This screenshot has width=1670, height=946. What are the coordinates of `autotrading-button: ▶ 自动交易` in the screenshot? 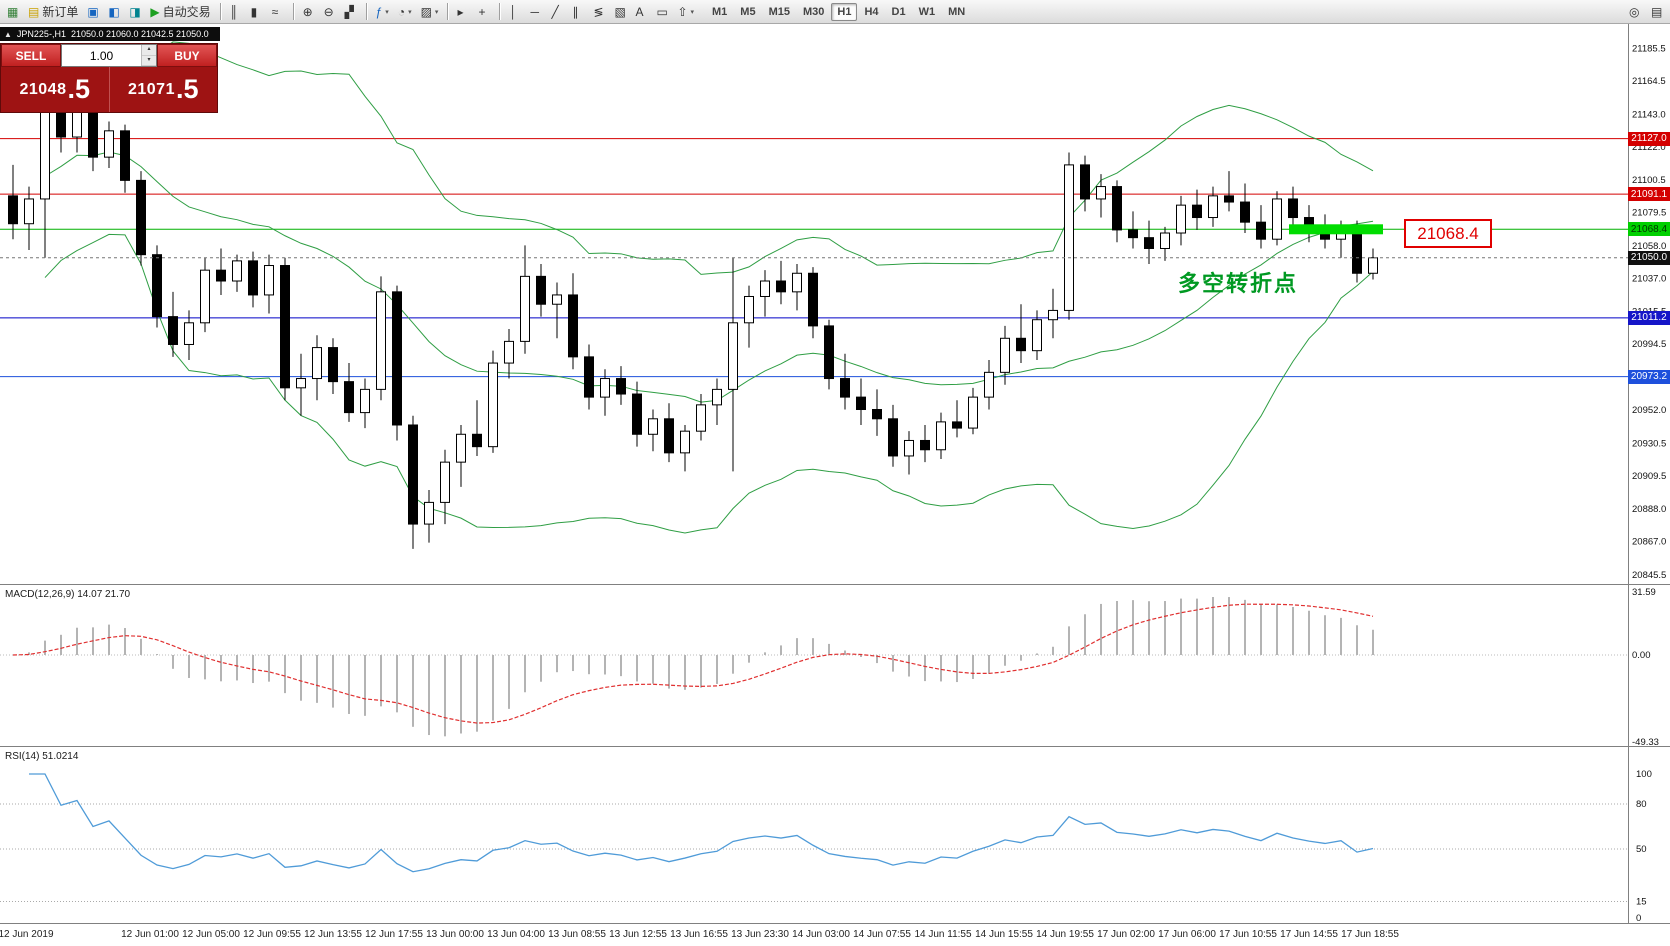 It's located at (180, 12).